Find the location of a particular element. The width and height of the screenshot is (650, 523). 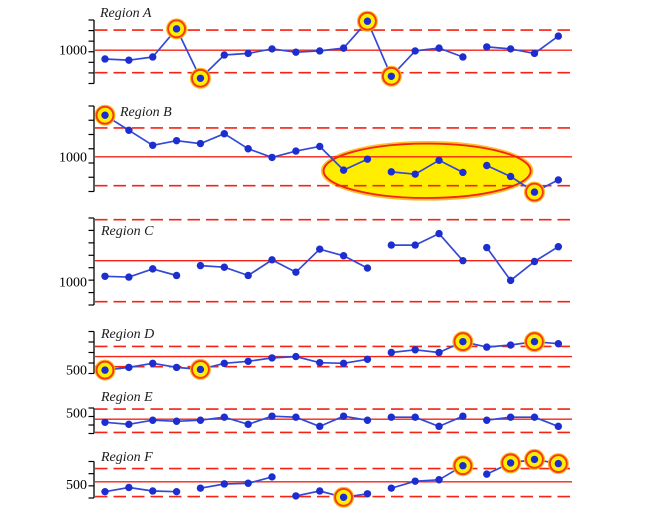

region-label: Region C is located at coordinates (127, 231).